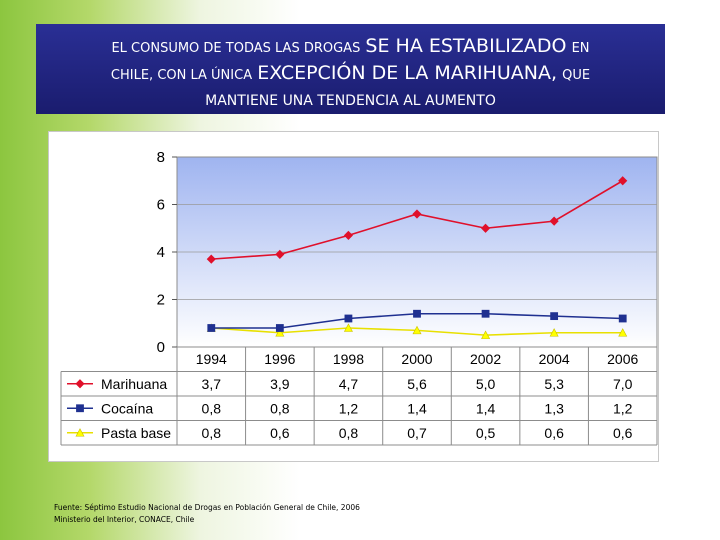 The width and height of the screenshot is (720, 540). I want to click on data-label: 5,6, so click(417, 384).